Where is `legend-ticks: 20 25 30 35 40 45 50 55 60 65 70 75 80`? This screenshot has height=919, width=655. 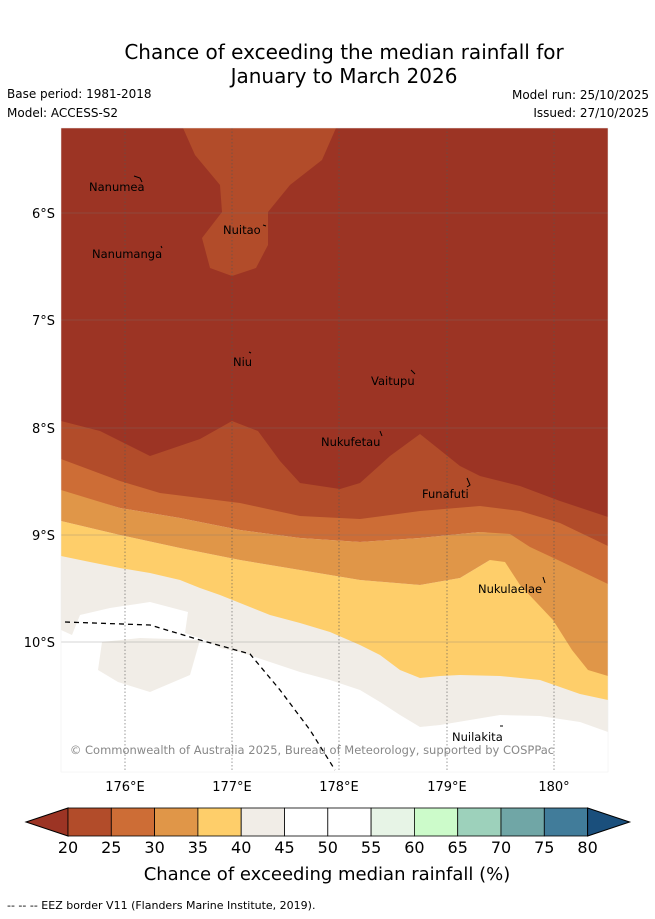
legend-ticks: 20 25 30 35 40 45 50 55 60 65 70 75 80 is located at coordinates (328, 847).